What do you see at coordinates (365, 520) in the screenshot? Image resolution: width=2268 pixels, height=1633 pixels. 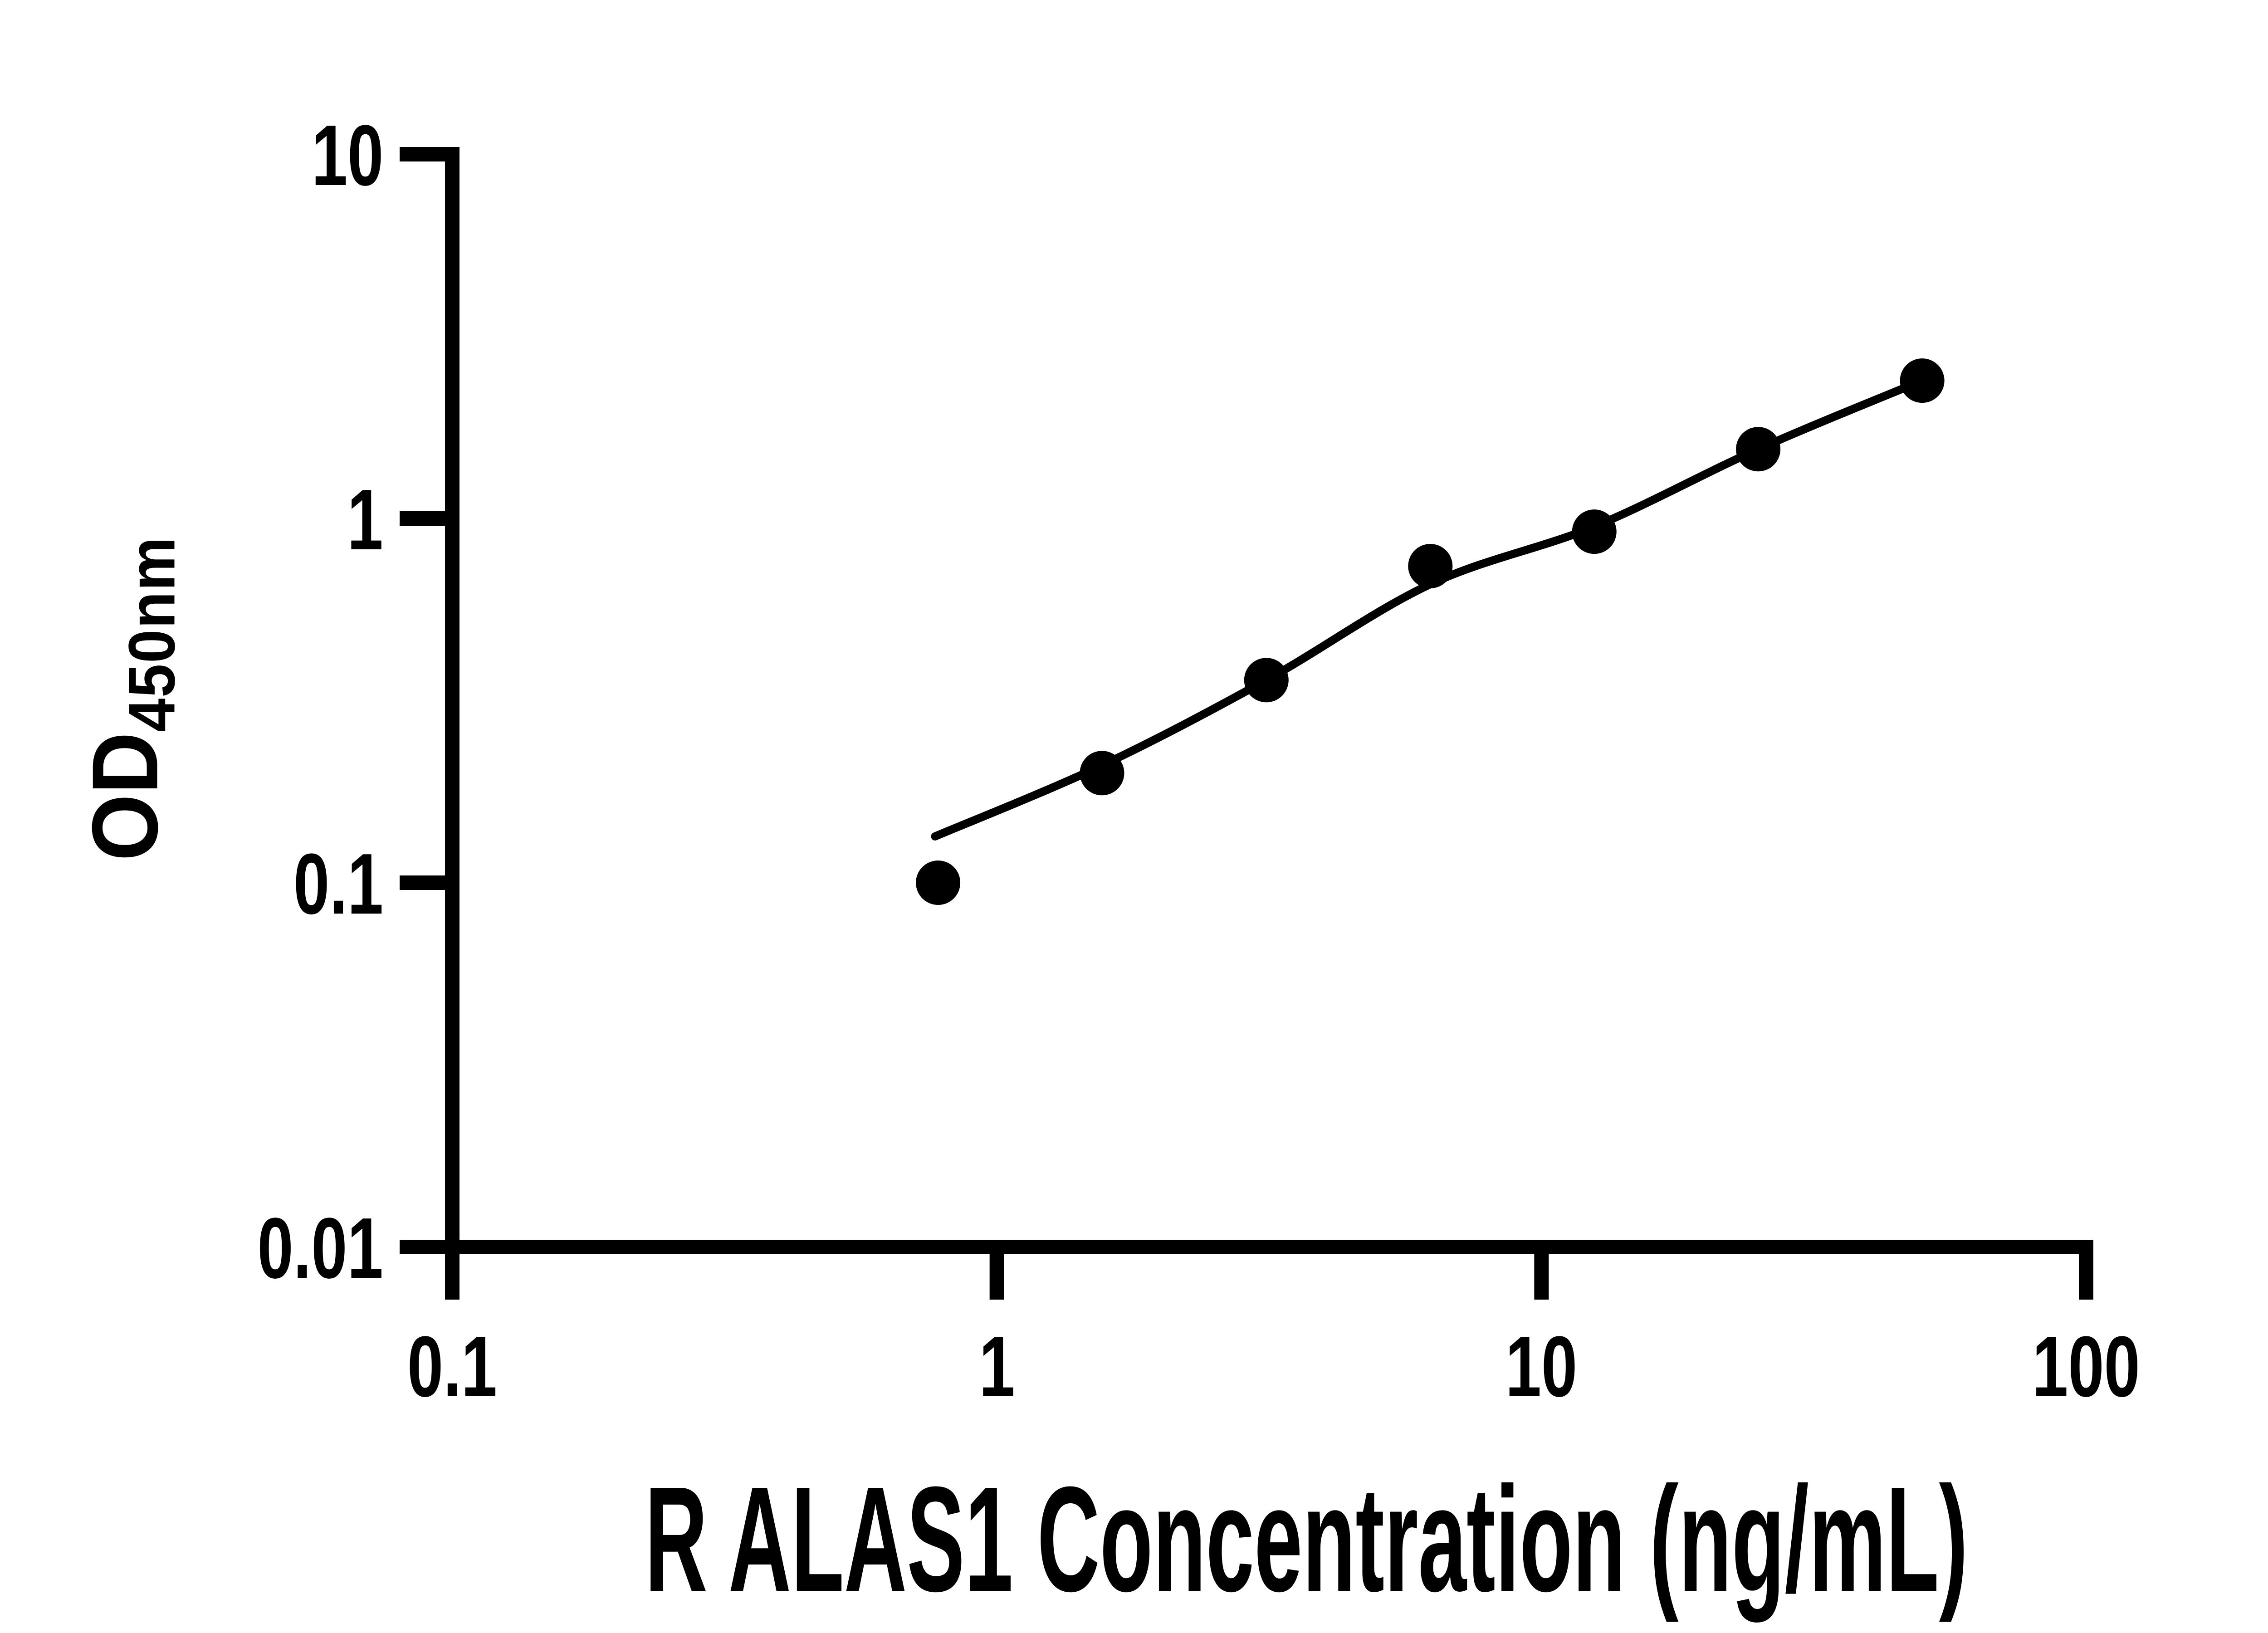 I see `y-tick-label-1-text: 1` at bounding box center [365, 520].